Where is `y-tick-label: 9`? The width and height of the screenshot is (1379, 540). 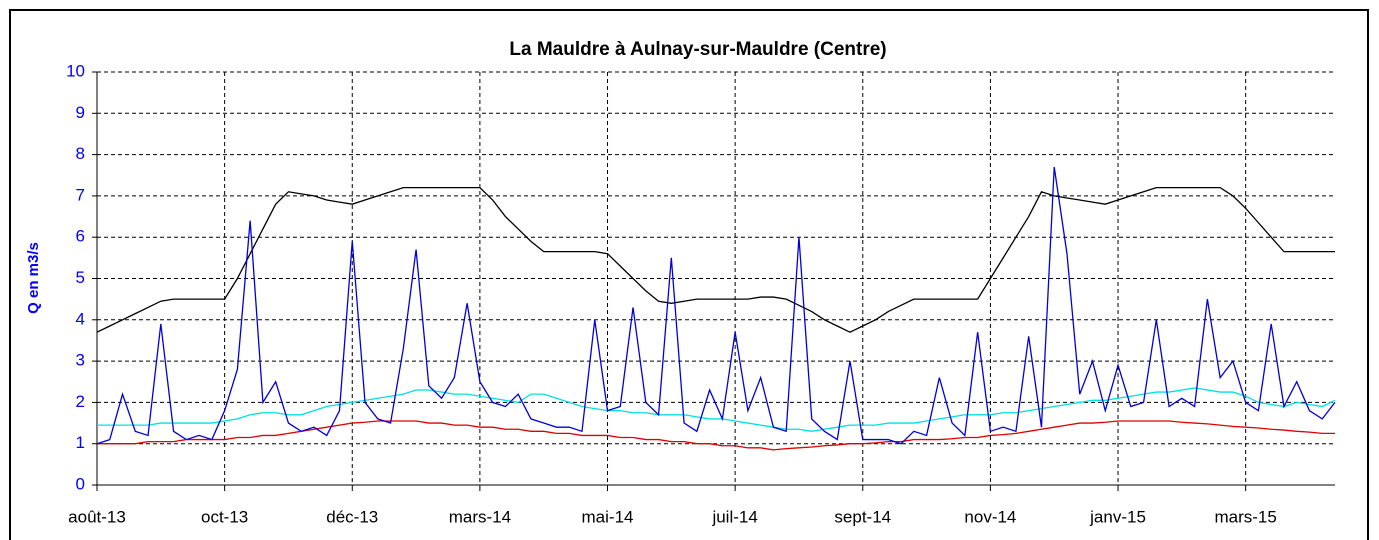
y-tick-label: 9 is located at coordinates (80, 112).